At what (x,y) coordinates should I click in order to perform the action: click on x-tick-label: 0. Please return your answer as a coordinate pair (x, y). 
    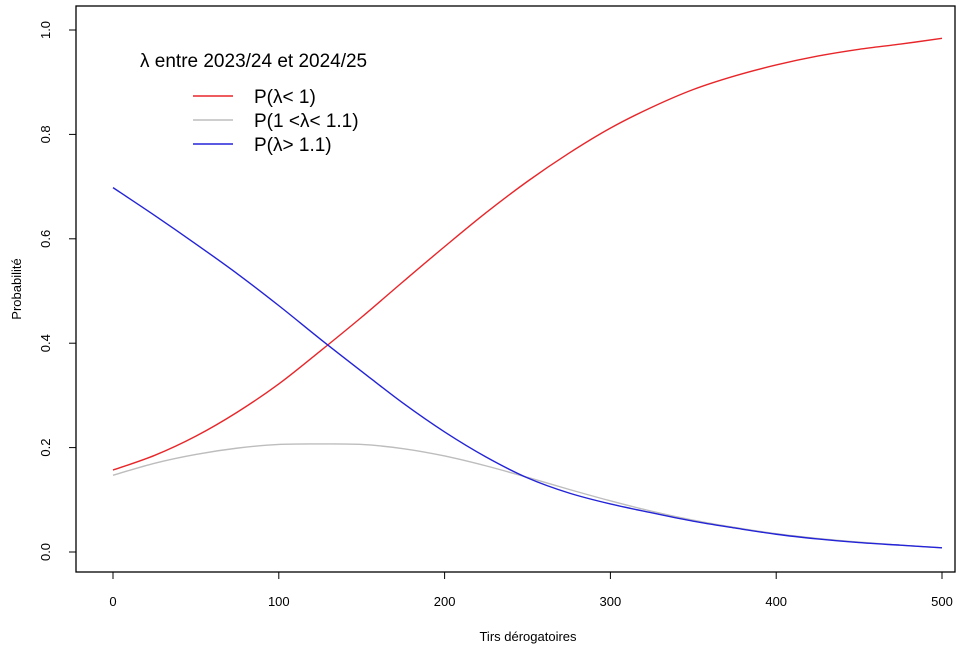
    Looking at the image, I should click on (112, 601).